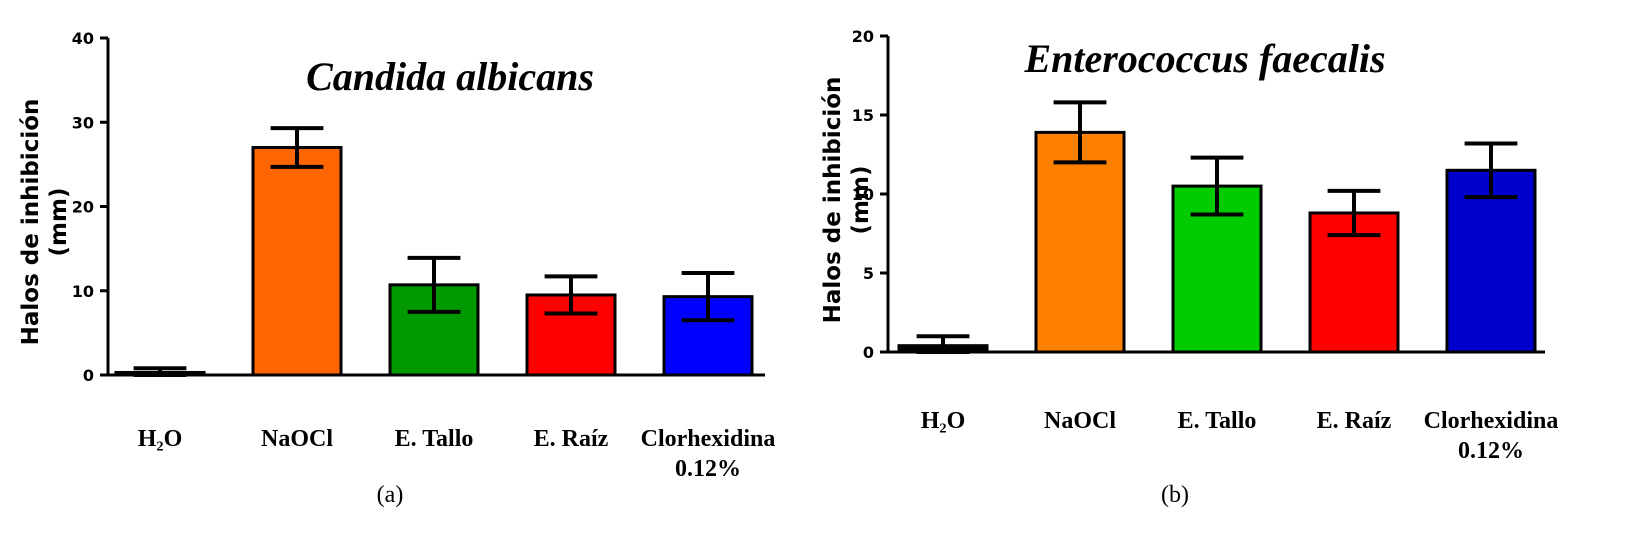 Image resolution: width=1639 pixels, height=540 pixels. I want to click on y-axis-ticks: 0 5 10 15 20, so click(870, 194).